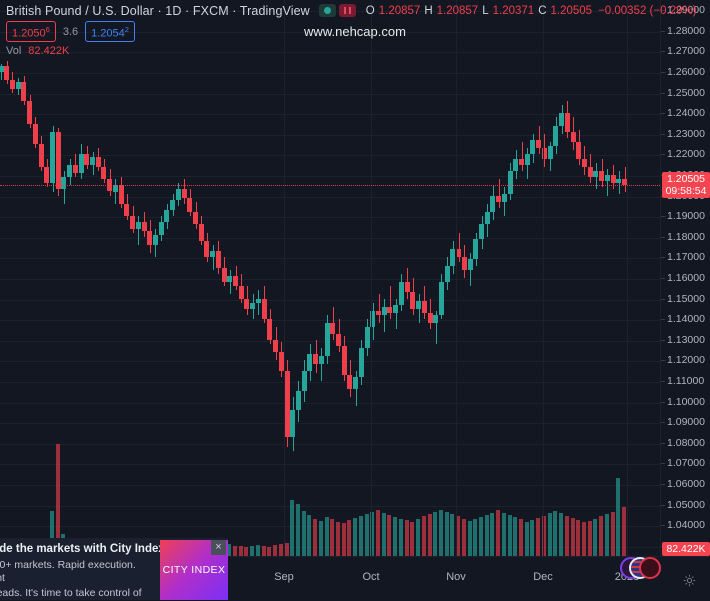  I want to click on visibility-toggle-icon, so click(327, 10).